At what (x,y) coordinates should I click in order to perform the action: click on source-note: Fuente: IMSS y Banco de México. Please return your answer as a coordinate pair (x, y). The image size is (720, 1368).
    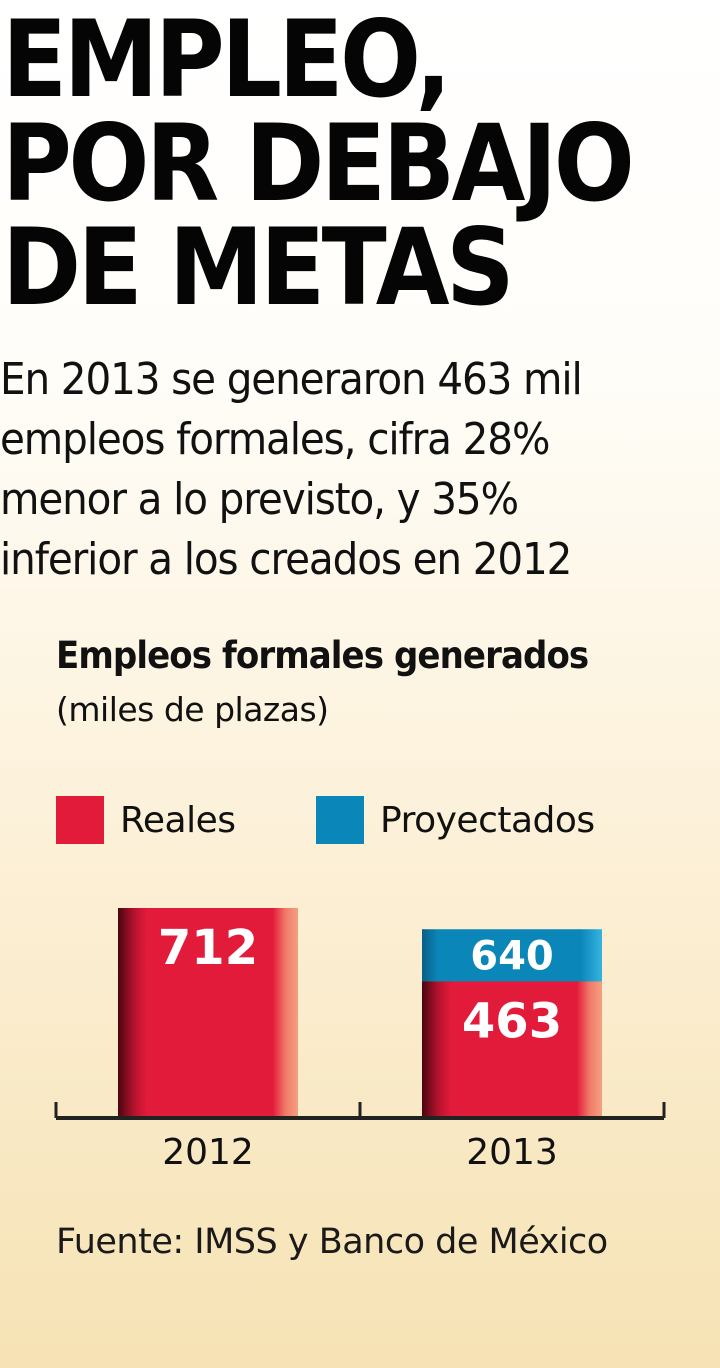
    Looking at the image, I should click on (332, 1242).